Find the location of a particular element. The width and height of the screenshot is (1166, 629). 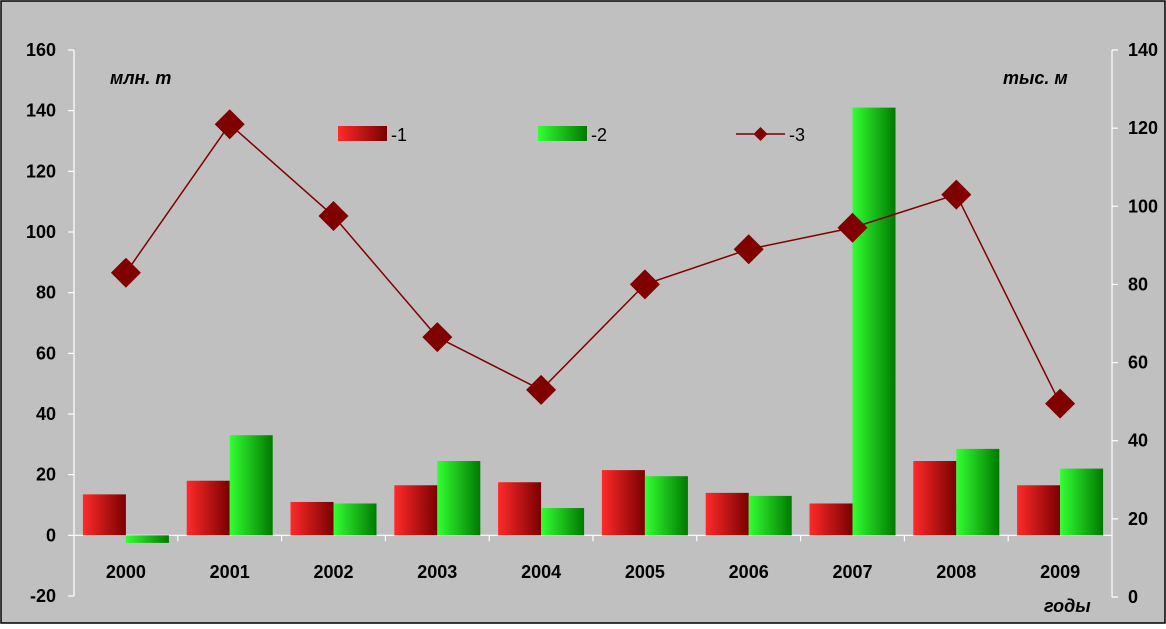

y-right-tick-label: 100 is located at coordinates (1143, 206).